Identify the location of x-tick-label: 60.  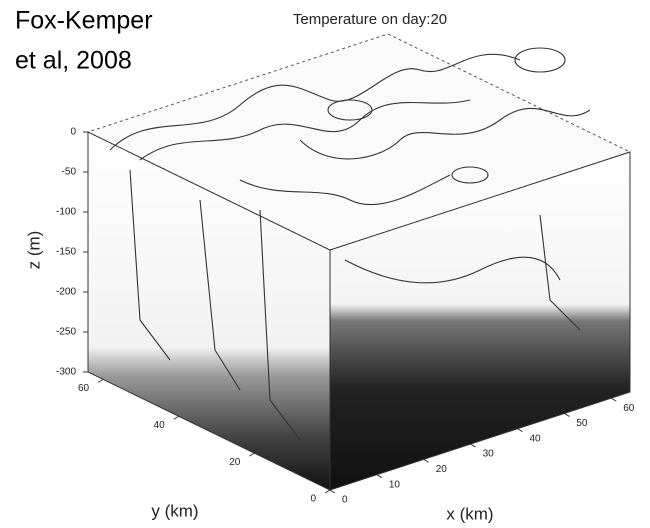
(629, 408).